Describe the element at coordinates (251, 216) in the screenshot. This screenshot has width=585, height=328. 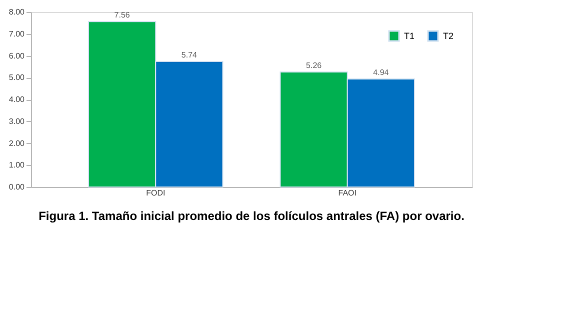
I see `text: Figura 1. Tamaño inicial promedio de los folículos antrales (FA) por ovario.` at that location.